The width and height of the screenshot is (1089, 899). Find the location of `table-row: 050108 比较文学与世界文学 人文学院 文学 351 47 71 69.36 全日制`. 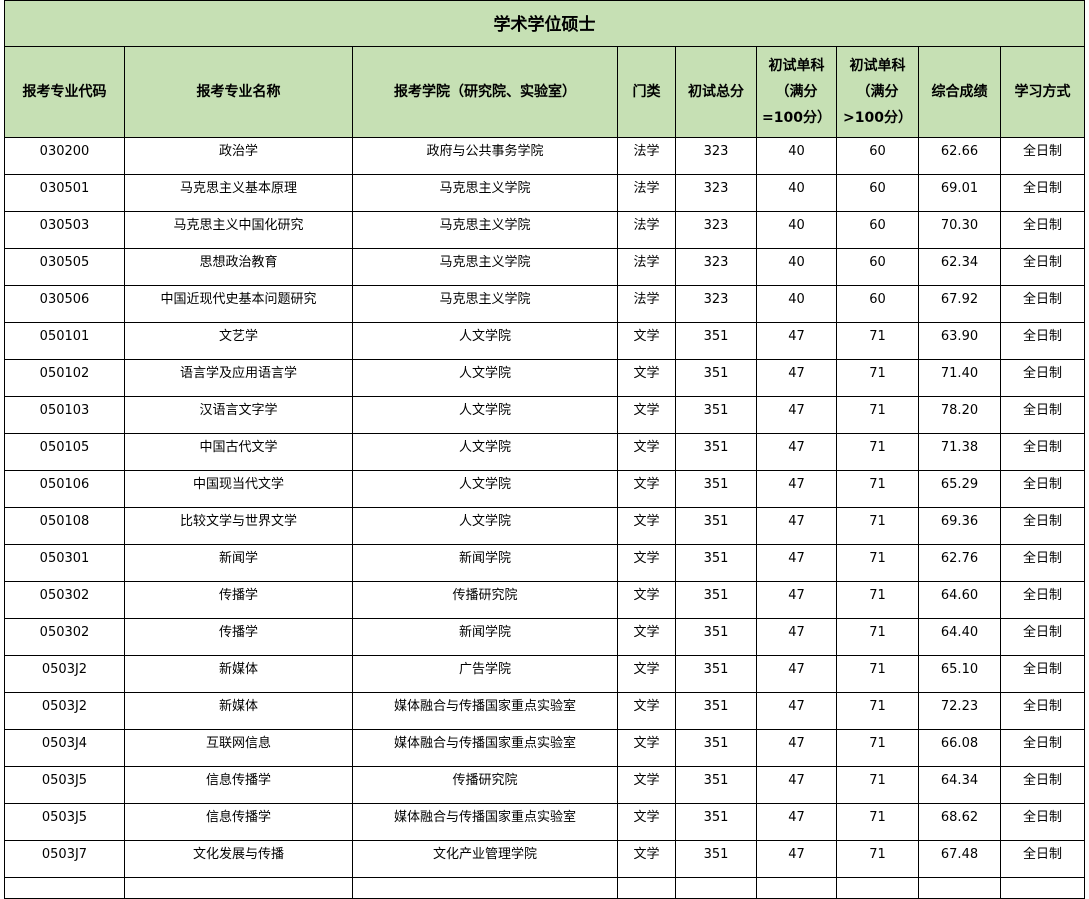

table-row: 050108 比较文学与世界文学 人文学院 文学 351 47 71 69.36 全日制 is located at coordinates (545, 526).